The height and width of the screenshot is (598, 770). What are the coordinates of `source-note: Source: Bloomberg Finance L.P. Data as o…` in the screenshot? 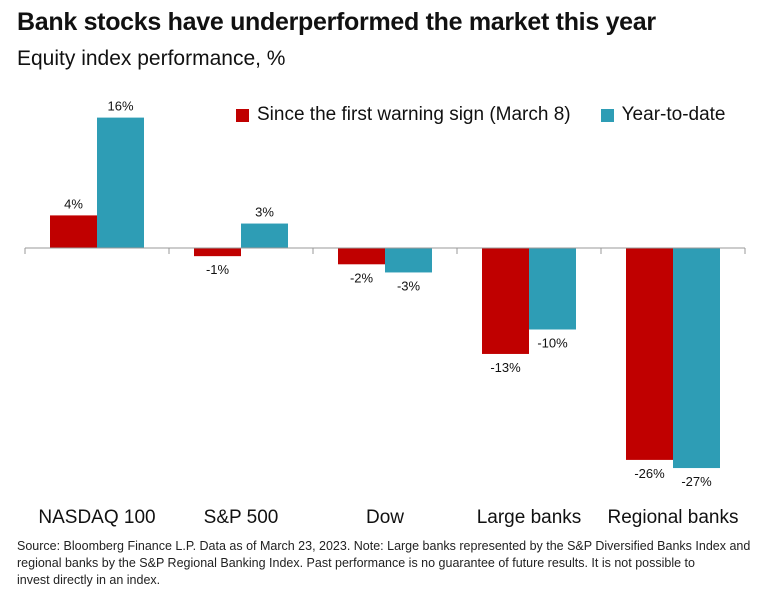 It's located at (387, 563).